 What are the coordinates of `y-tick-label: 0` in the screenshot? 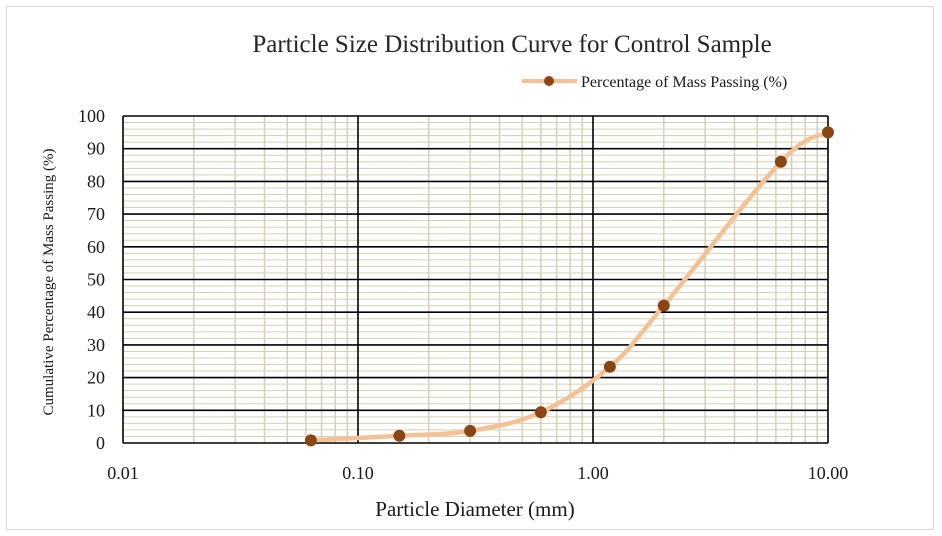 It's located at (100, 443).